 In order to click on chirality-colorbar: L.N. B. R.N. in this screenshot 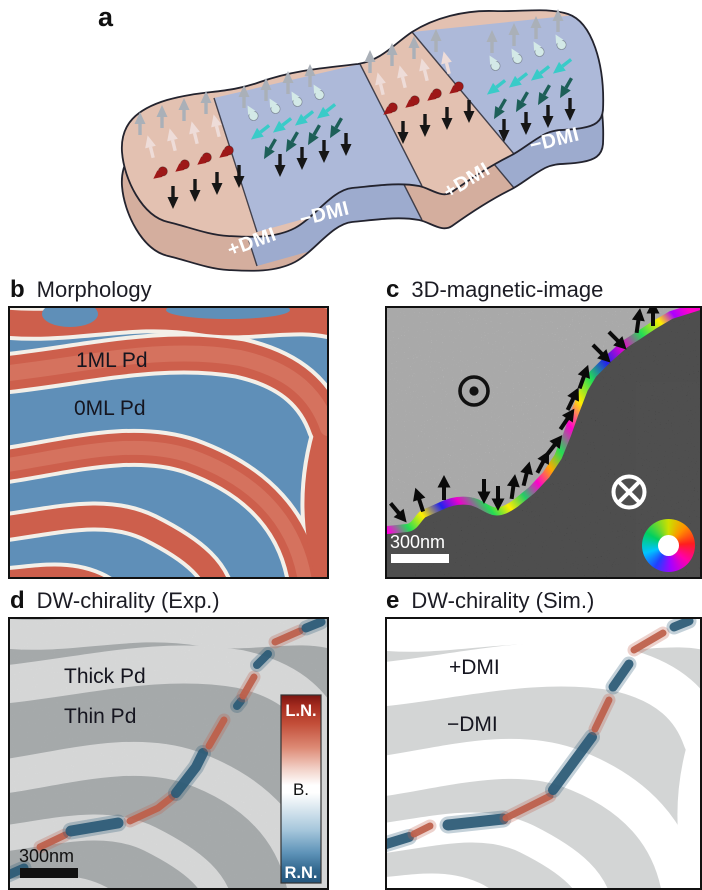, I will do `click(301, 789)`.